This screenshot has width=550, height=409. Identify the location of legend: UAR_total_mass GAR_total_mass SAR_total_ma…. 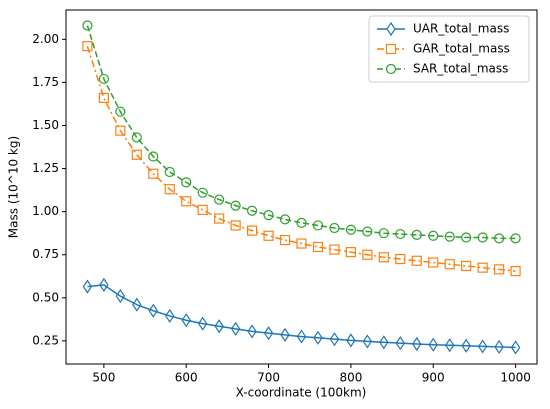
(449, 49).